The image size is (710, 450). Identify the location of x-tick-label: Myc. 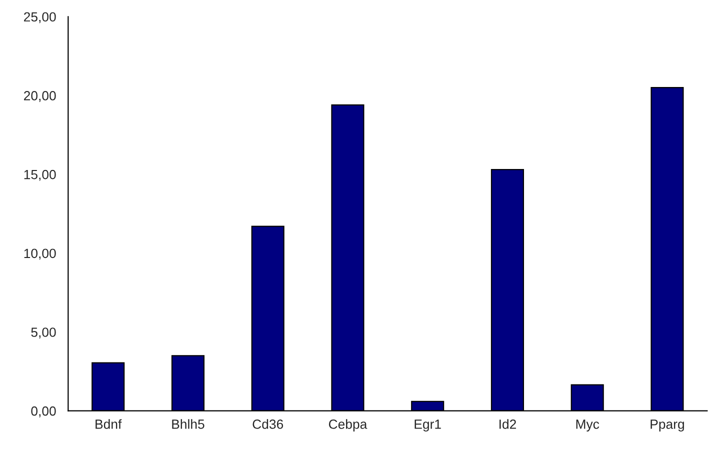
(588, 426).